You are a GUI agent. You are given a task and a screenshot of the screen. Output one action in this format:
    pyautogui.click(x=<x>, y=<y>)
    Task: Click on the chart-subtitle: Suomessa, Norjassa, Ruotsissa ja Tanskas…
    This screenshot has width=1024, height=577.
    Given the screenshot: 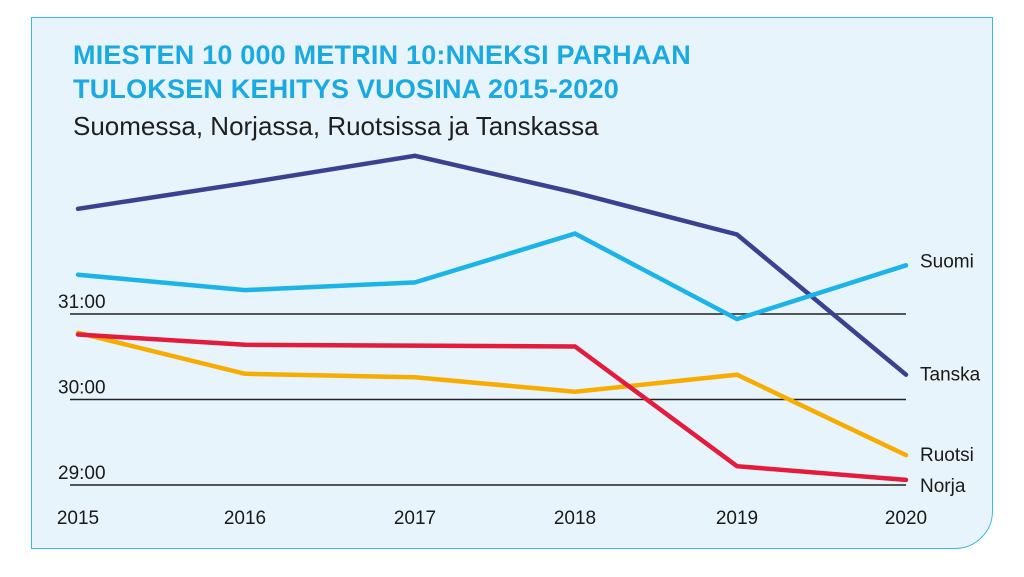 What is the action you would take?
    pyautogui.click(x=336, y=126)
    